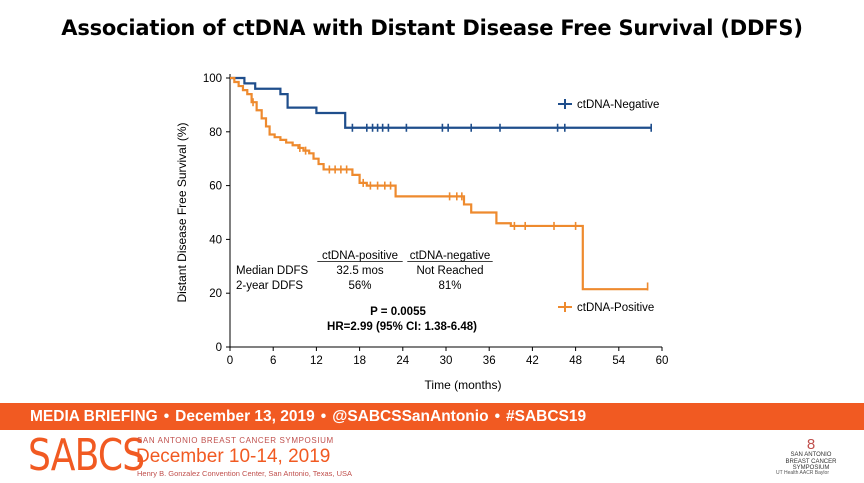  What do you see at coordinates (402, 327) in the screenshot?
I see `hazard-ratio: HR=2.99 (95% CI: 1.38-6.48)` at bounding box center [402, 327].